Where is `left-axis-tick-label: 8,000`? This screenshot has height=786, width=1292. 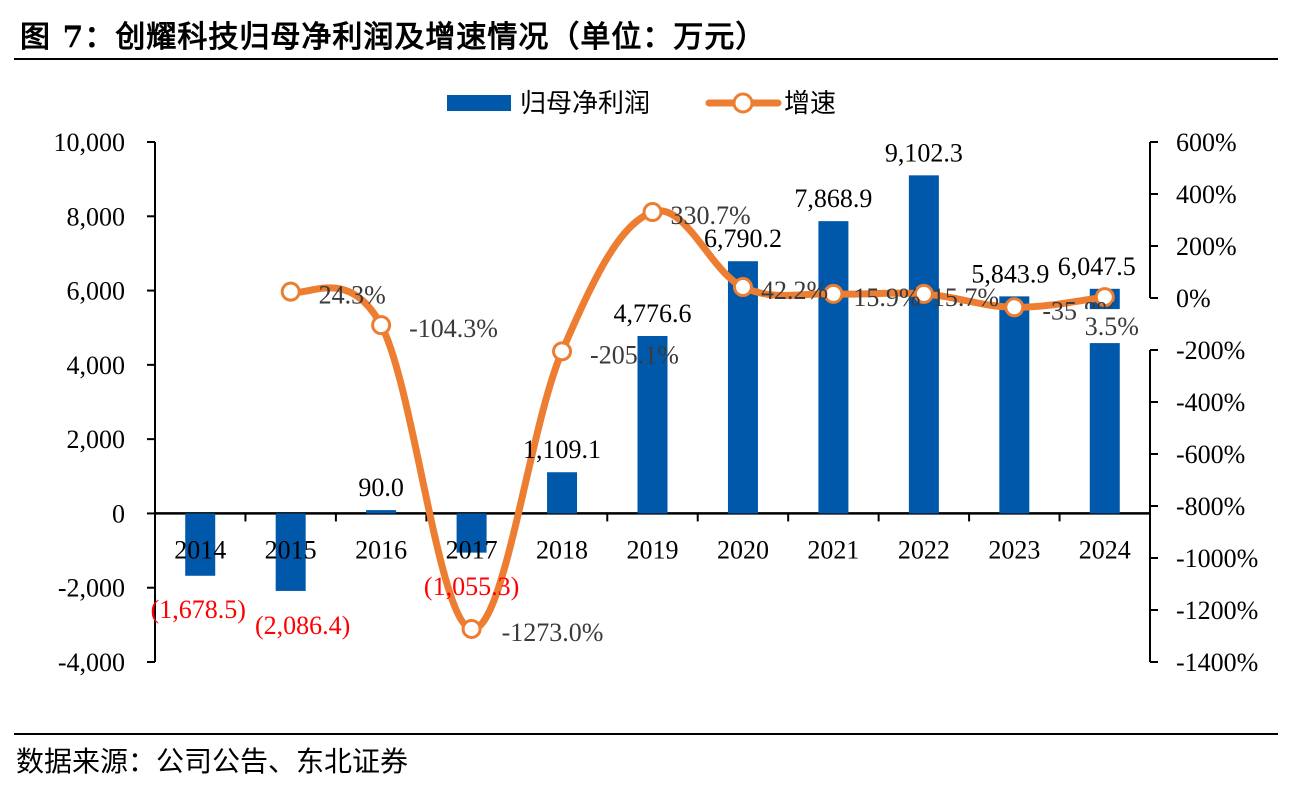 left-axis-tick-label: 8,000 is located at coordinates (96, 216).